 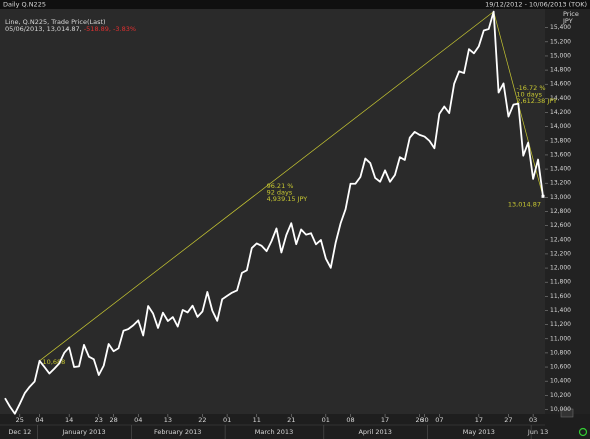 What do you see at coordinates (533, 420) in the screenshot?
I see `x-tick-label: 03` at bounding box center [533, 420].